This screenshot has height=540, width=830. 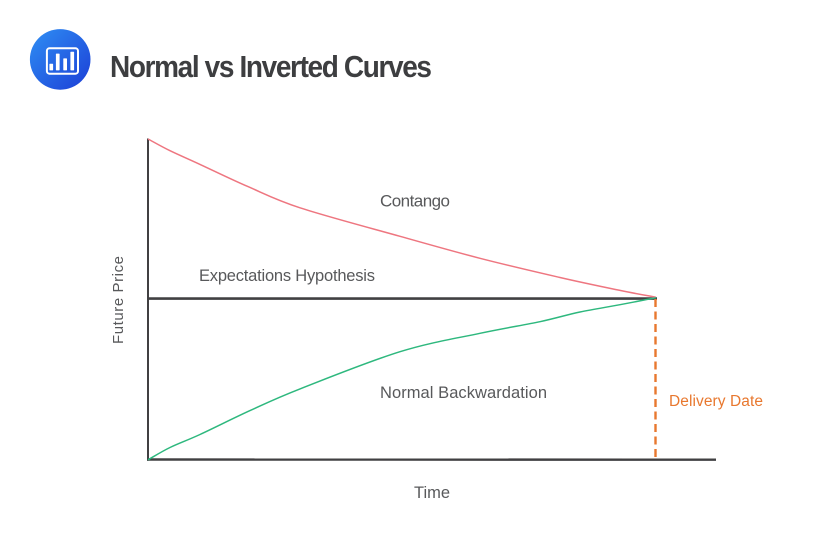 What do you see at coordinates (287, 276) in the screenshot?
I see `svg-text: Expectations Hypothesis` at bounding box center [287, 276].